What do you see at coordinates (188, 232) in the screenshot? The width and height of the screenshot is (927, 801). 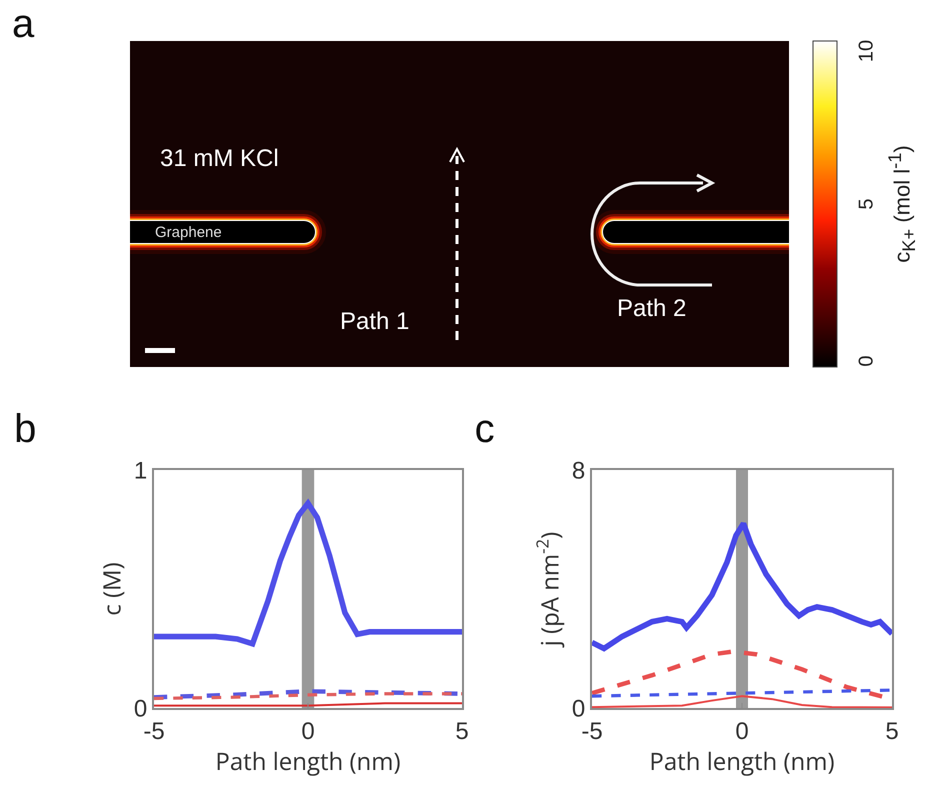 I see `text: Graphene` at bounding box center [188, 232].